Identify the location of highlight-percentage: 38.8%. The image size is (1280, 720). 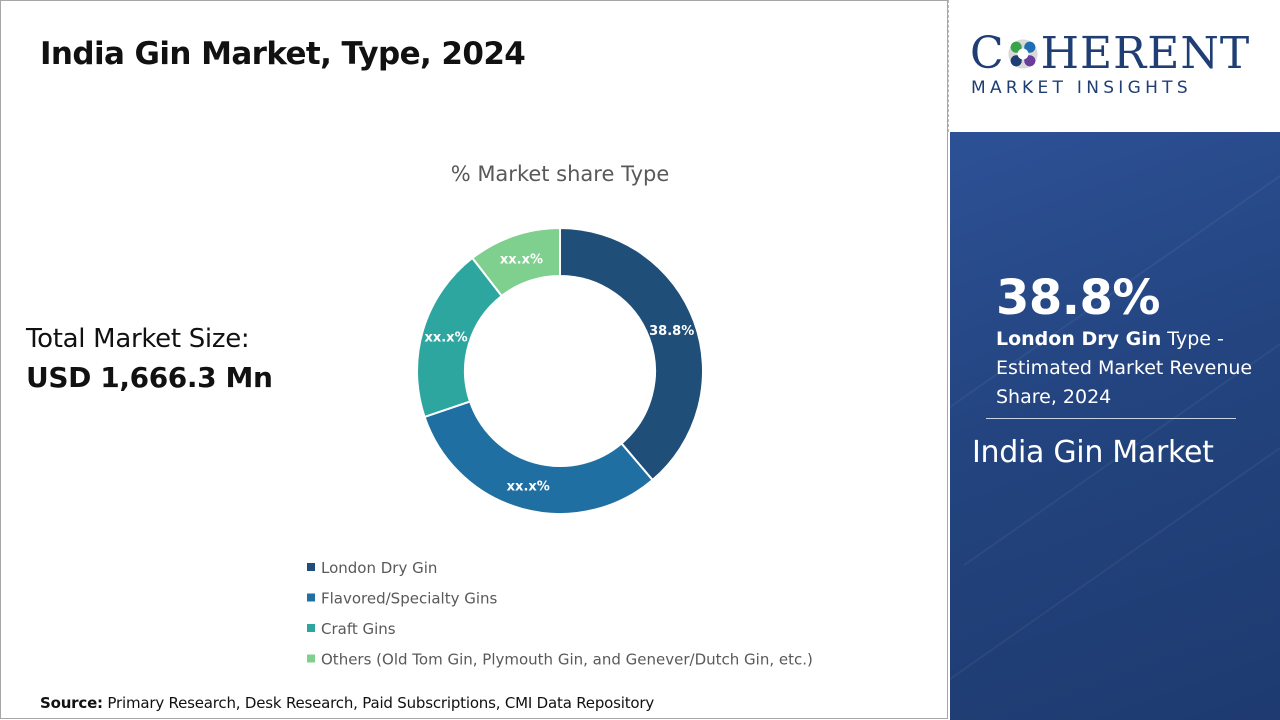
(1078, 298).